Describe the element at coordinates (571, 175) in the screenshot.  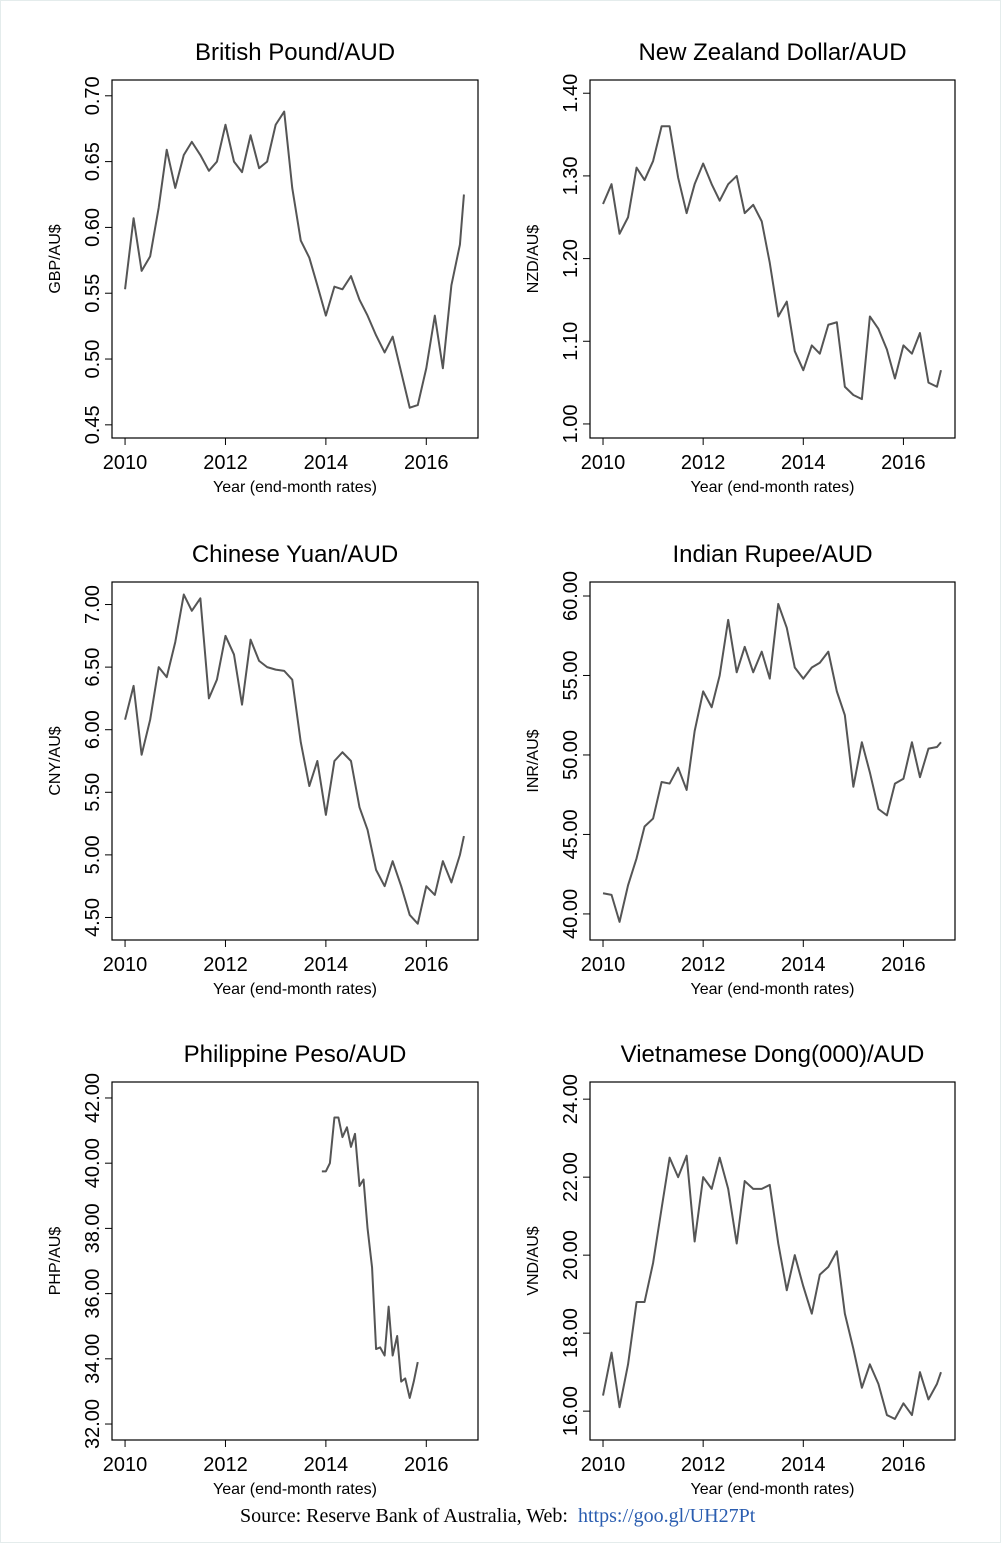
I see `y-tick-label: 1.30` at that location.